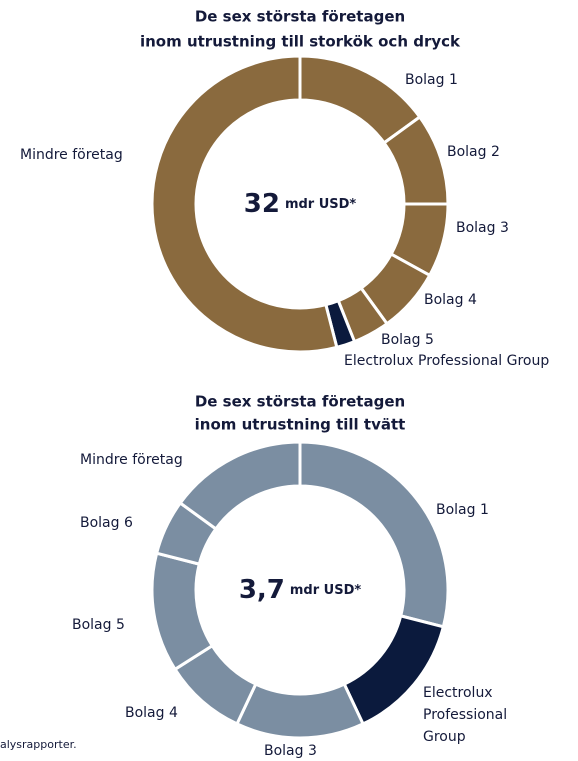 The width and height of the screenshot is (578, 761). What do you see at coordinates (473, 152) in the screenshot?
I see `segment-label: Bolag 2` at bounding box center [473, 152].